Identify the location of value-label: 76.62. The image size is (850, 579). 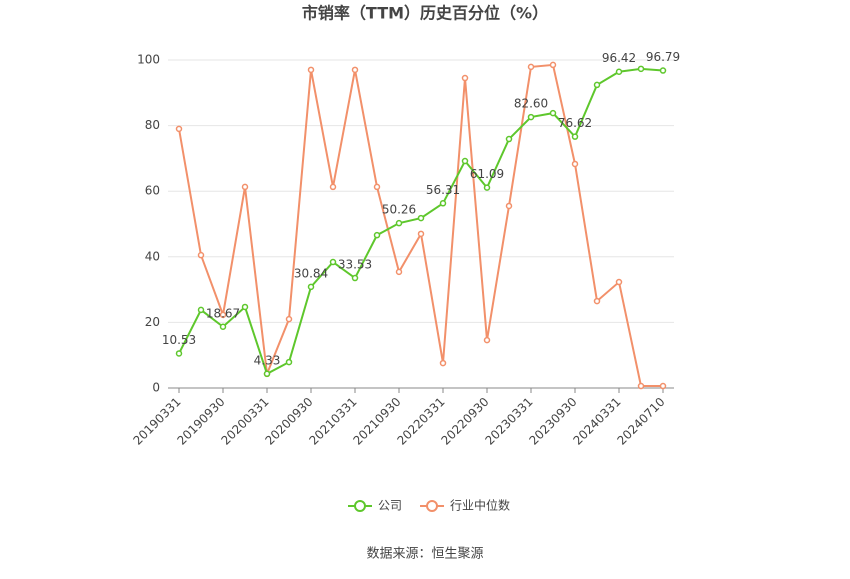
(575, 123).